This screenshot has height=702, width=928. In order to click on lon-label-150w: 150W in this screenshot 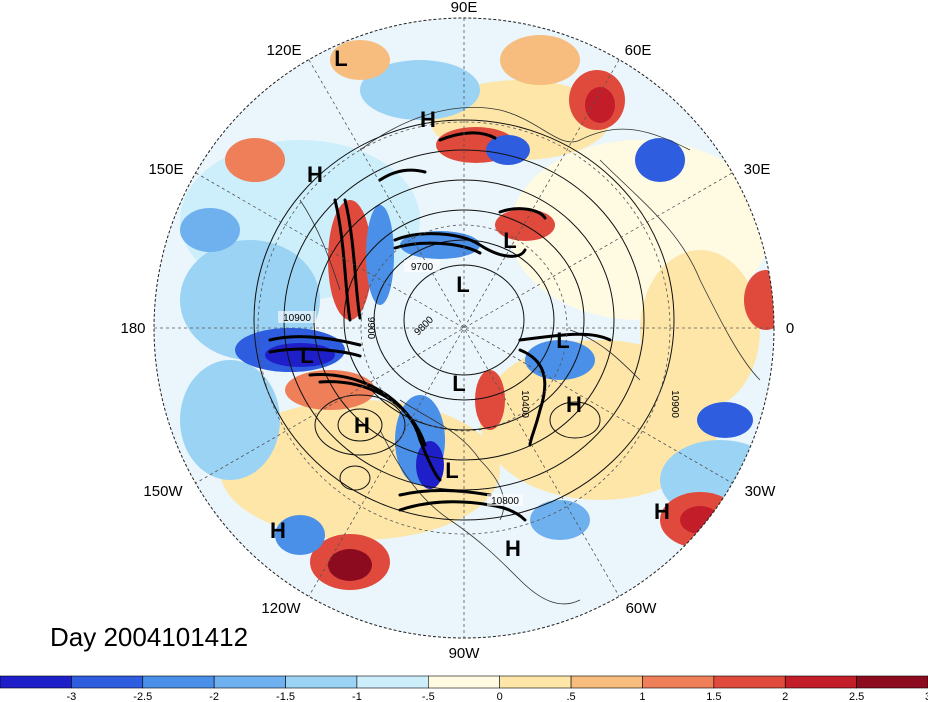, I will do `click(163, 491)`.